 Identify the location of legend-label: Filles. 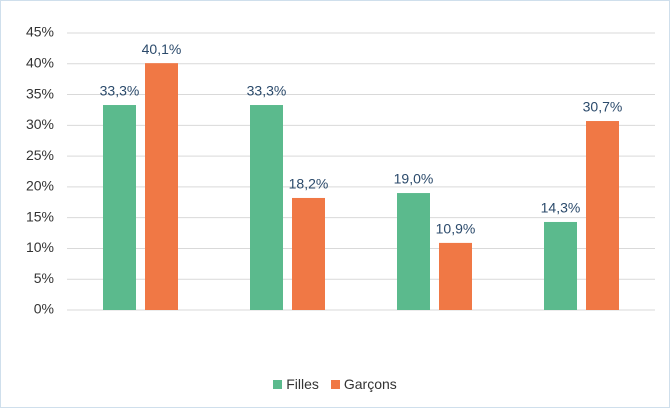
(302, 384).